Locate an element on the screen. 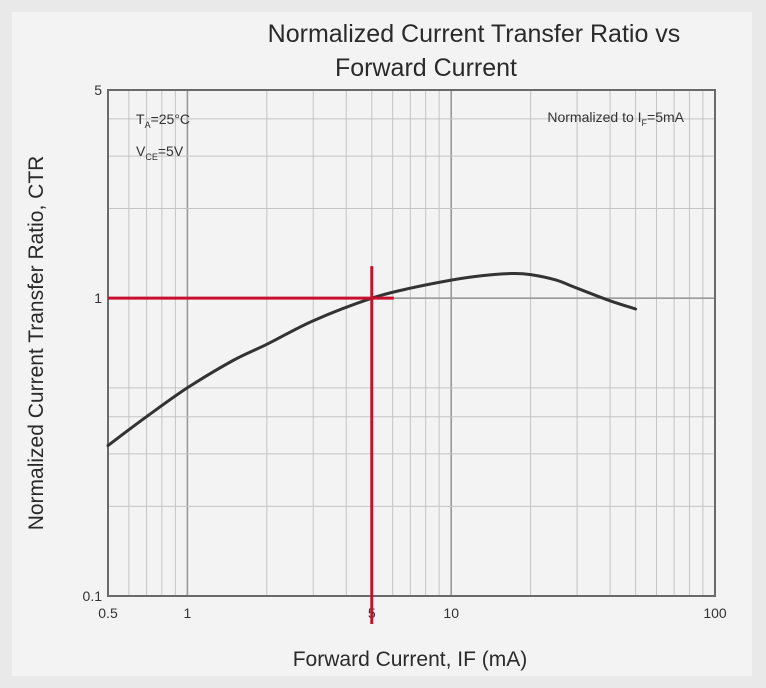 Image resolution: width=766 pixels, height=688 pixels. annotation-vce: VCE=5V is located at coordinates (160, 152).